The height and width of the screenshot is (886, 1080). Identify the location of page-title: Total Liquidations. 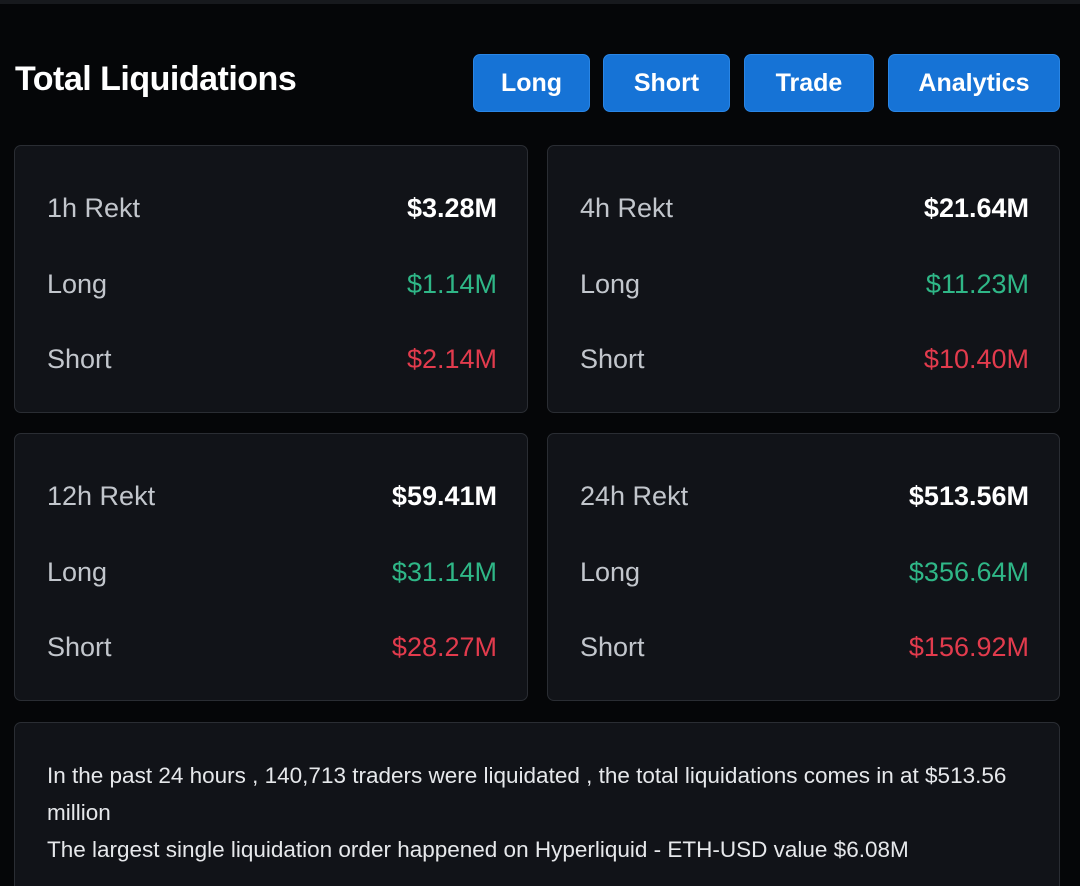
(156, 79).